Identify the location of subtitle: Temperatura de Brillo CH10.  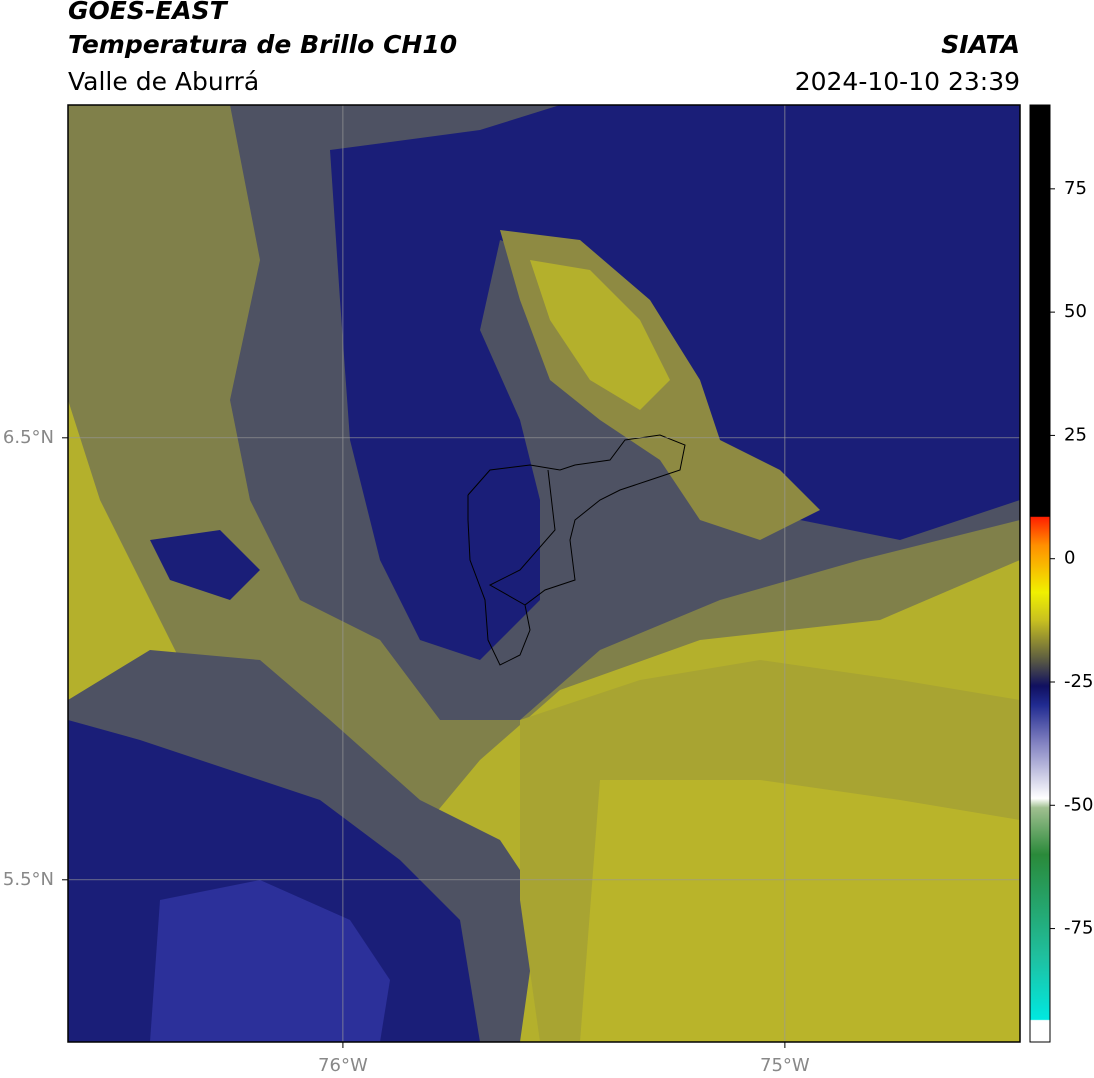
(262, 44).